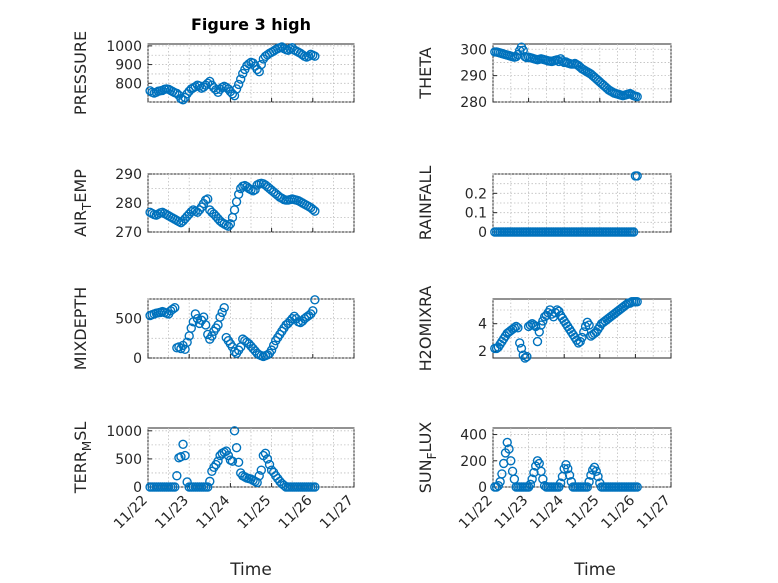 The height and width of the screenshot is (583, 778). Describe the element at coordinates (124, 432) in the screenshot. I see `y-tick-label: 1000` at that location.